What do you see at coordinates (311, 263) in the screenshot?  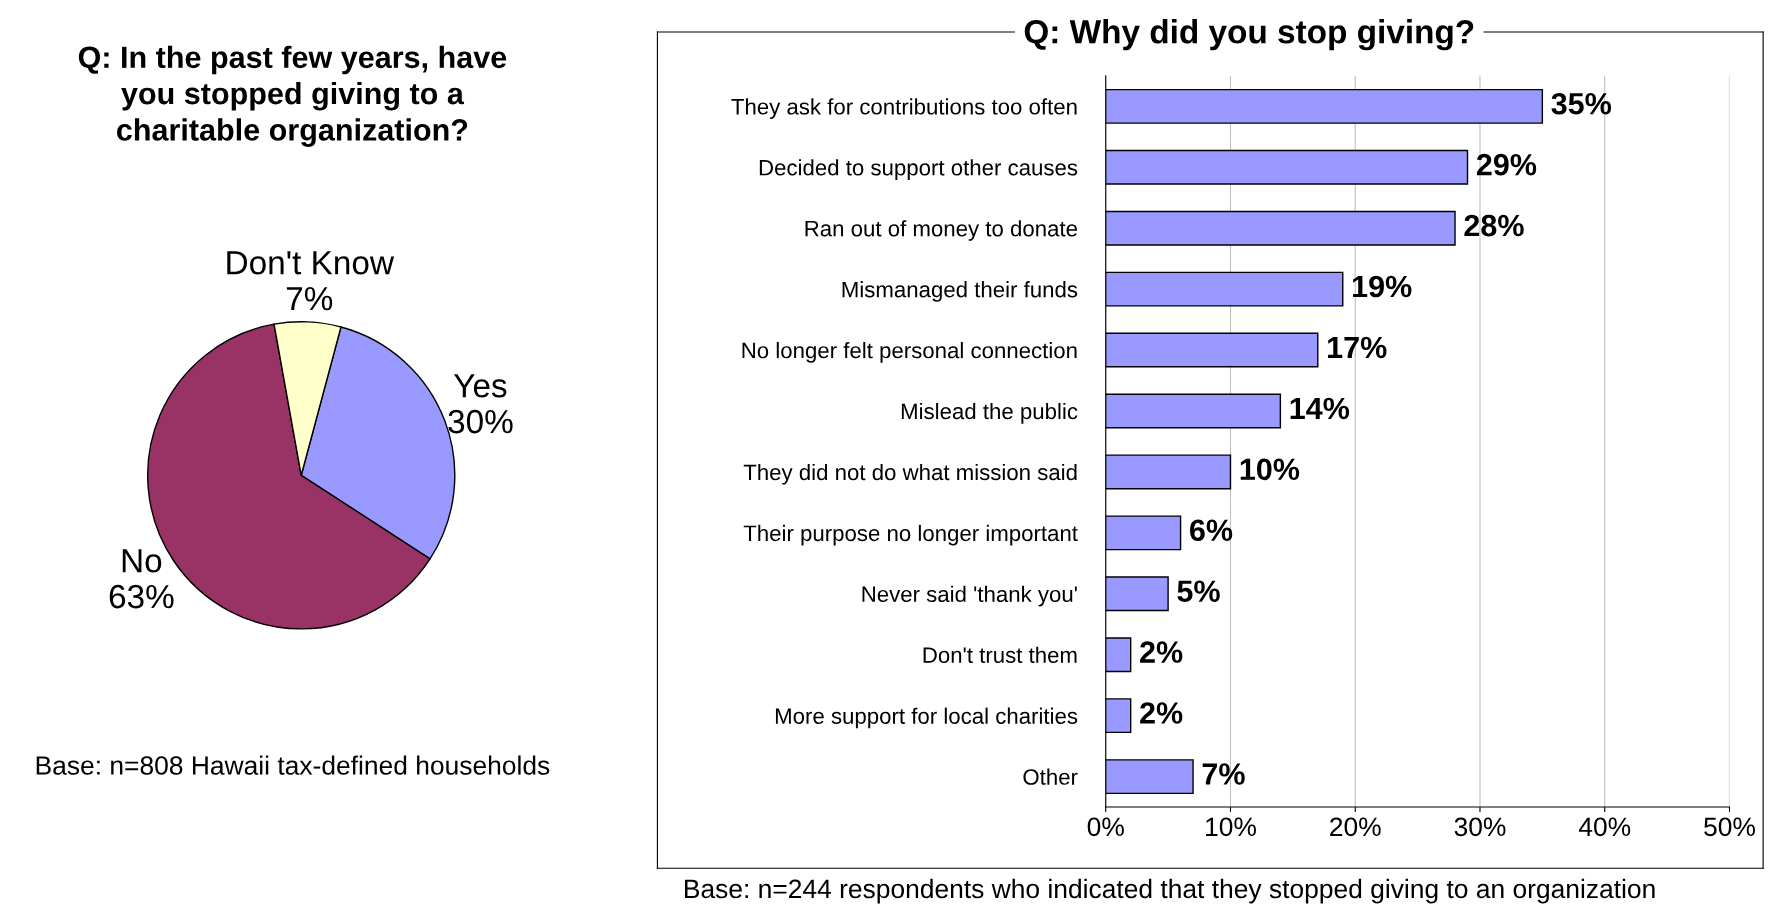 I see `slice-label: Don't Know` at bounding box center [311, 263].